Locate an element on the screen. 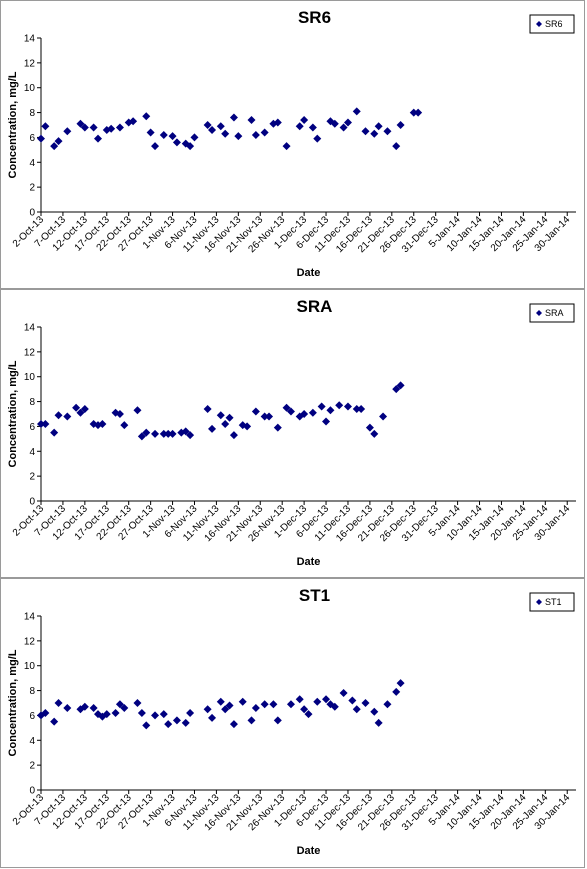 The height and width of the screenshot is (869, 587). chart-title: SR6 is located at coordinates (314, 17).